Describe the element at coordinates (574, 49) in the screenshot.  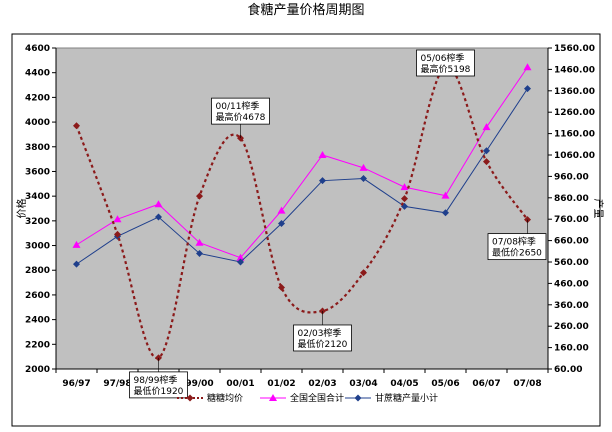
I see `right-axis-tick-label: 1560.00` at that location.